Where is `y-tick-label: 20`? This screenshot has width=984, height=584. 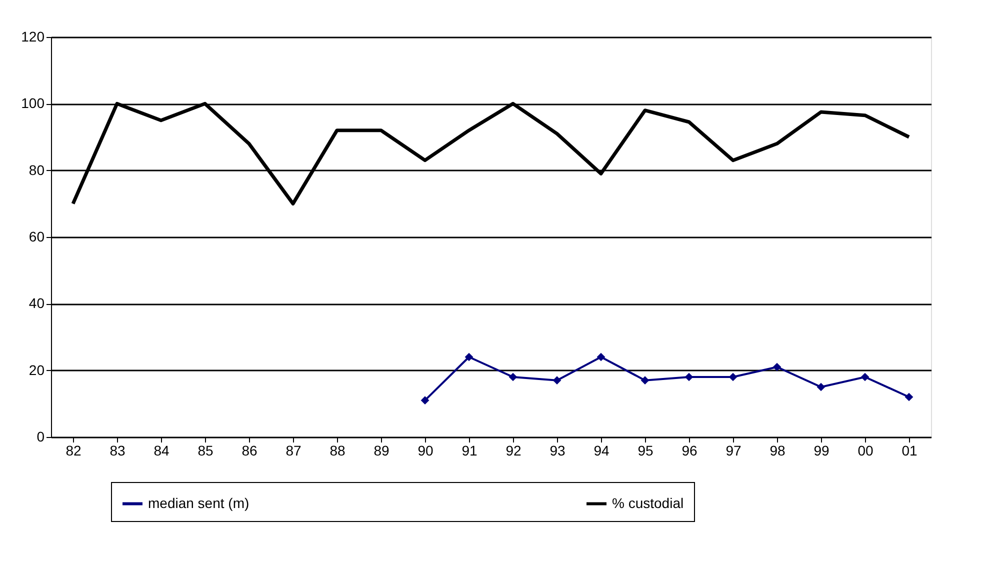
y-tick-label: 20 is located at coordinates (36, 370).